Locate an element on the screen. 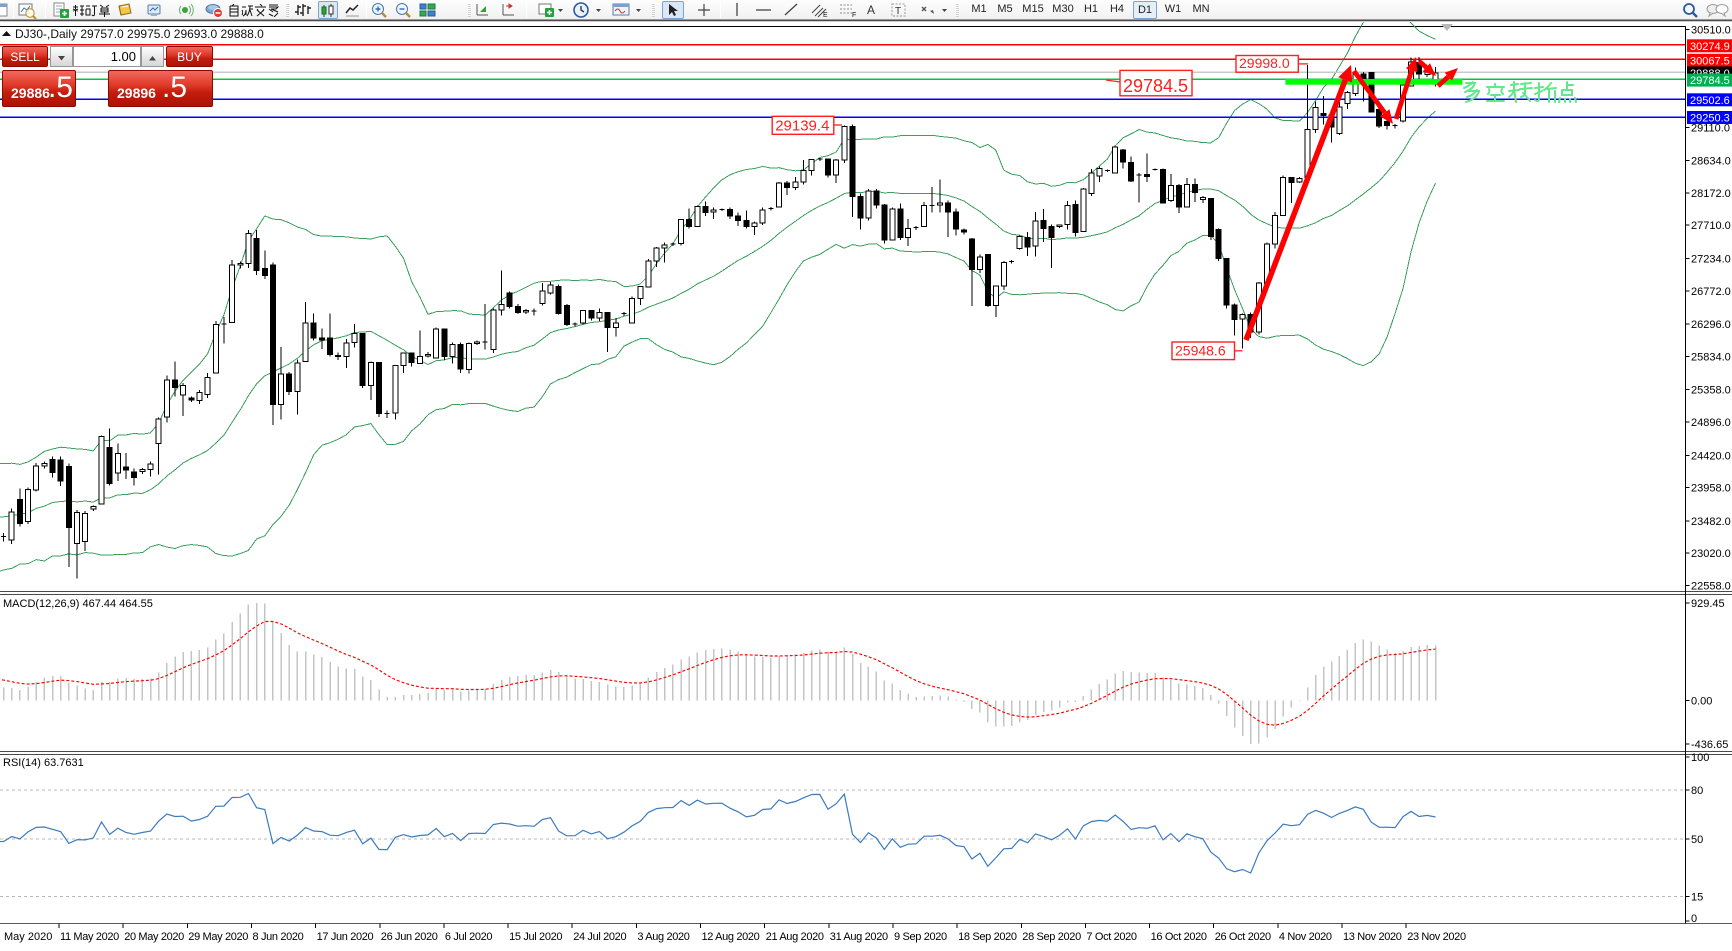 This screenshot has width=1732, height=951. svg-text: 23958.0 is located at coordinates (1711, 489).